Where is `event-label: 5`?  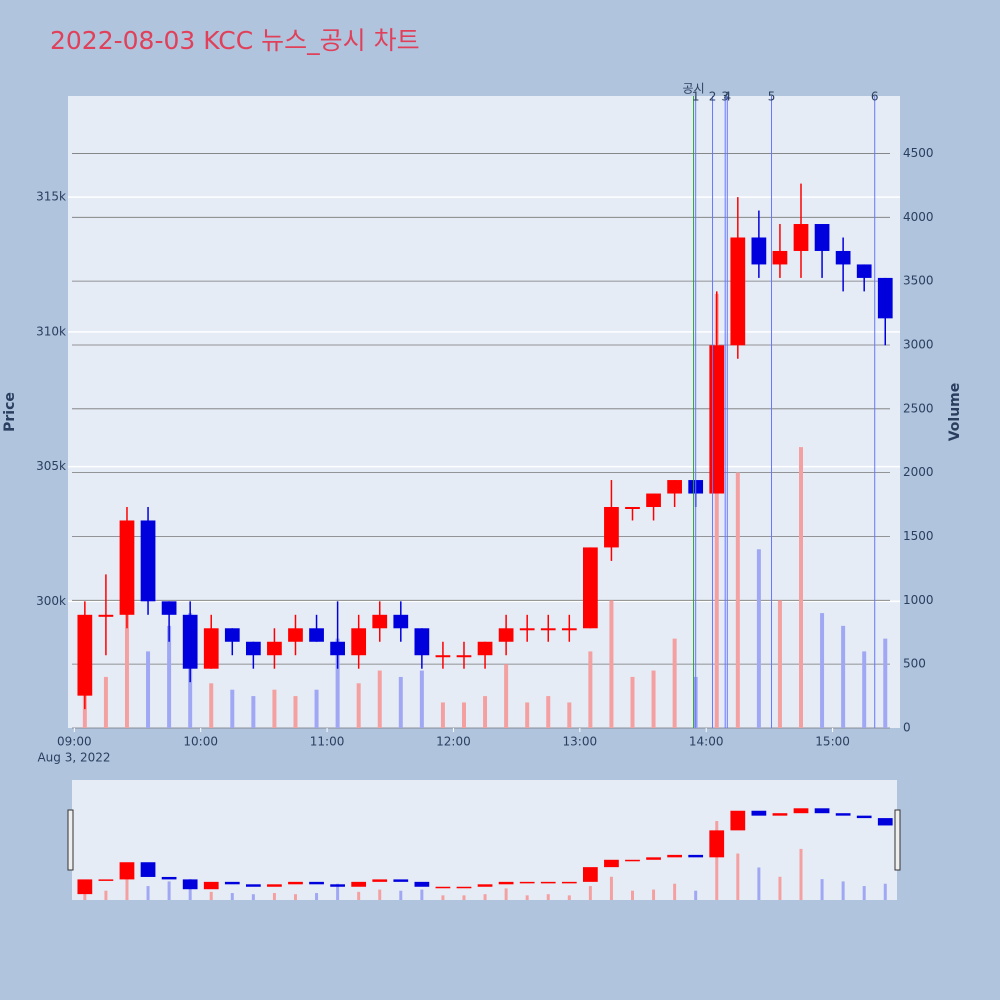 event-label: 5 is located at coordinates (772, 97).